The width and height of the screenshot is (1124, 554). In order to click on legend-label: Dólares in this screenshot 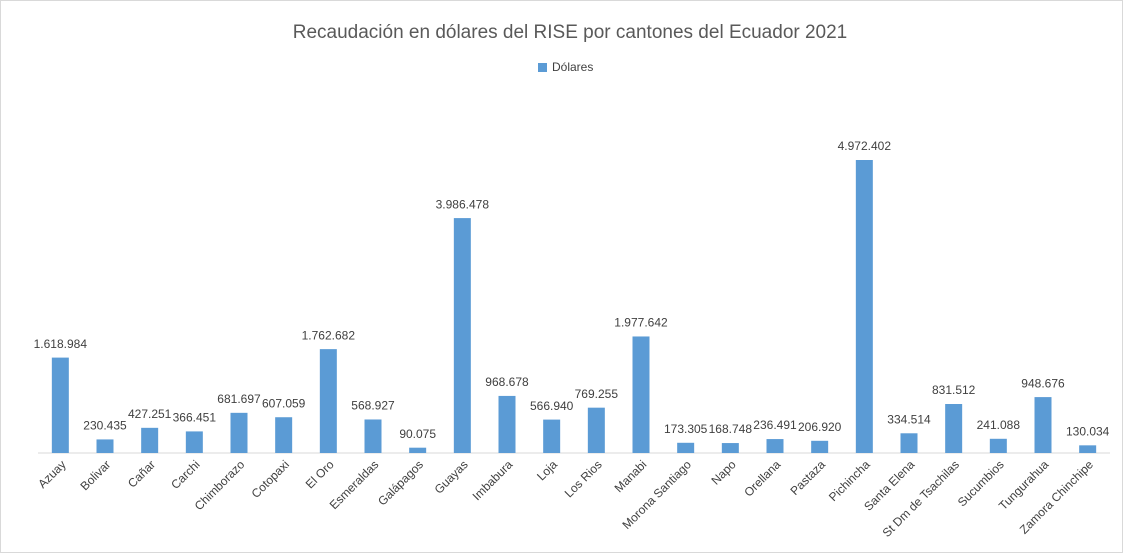, I will do `click(572, 67)`.